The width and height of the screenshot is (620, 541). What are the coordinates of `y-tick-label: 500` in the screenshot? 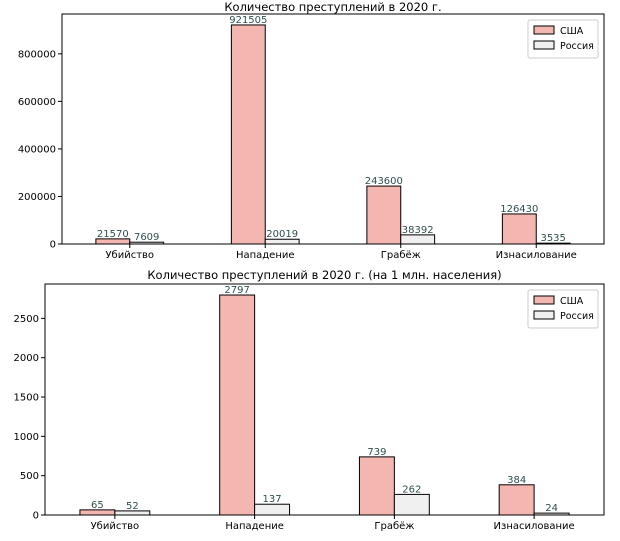 It's located at (29, 476).